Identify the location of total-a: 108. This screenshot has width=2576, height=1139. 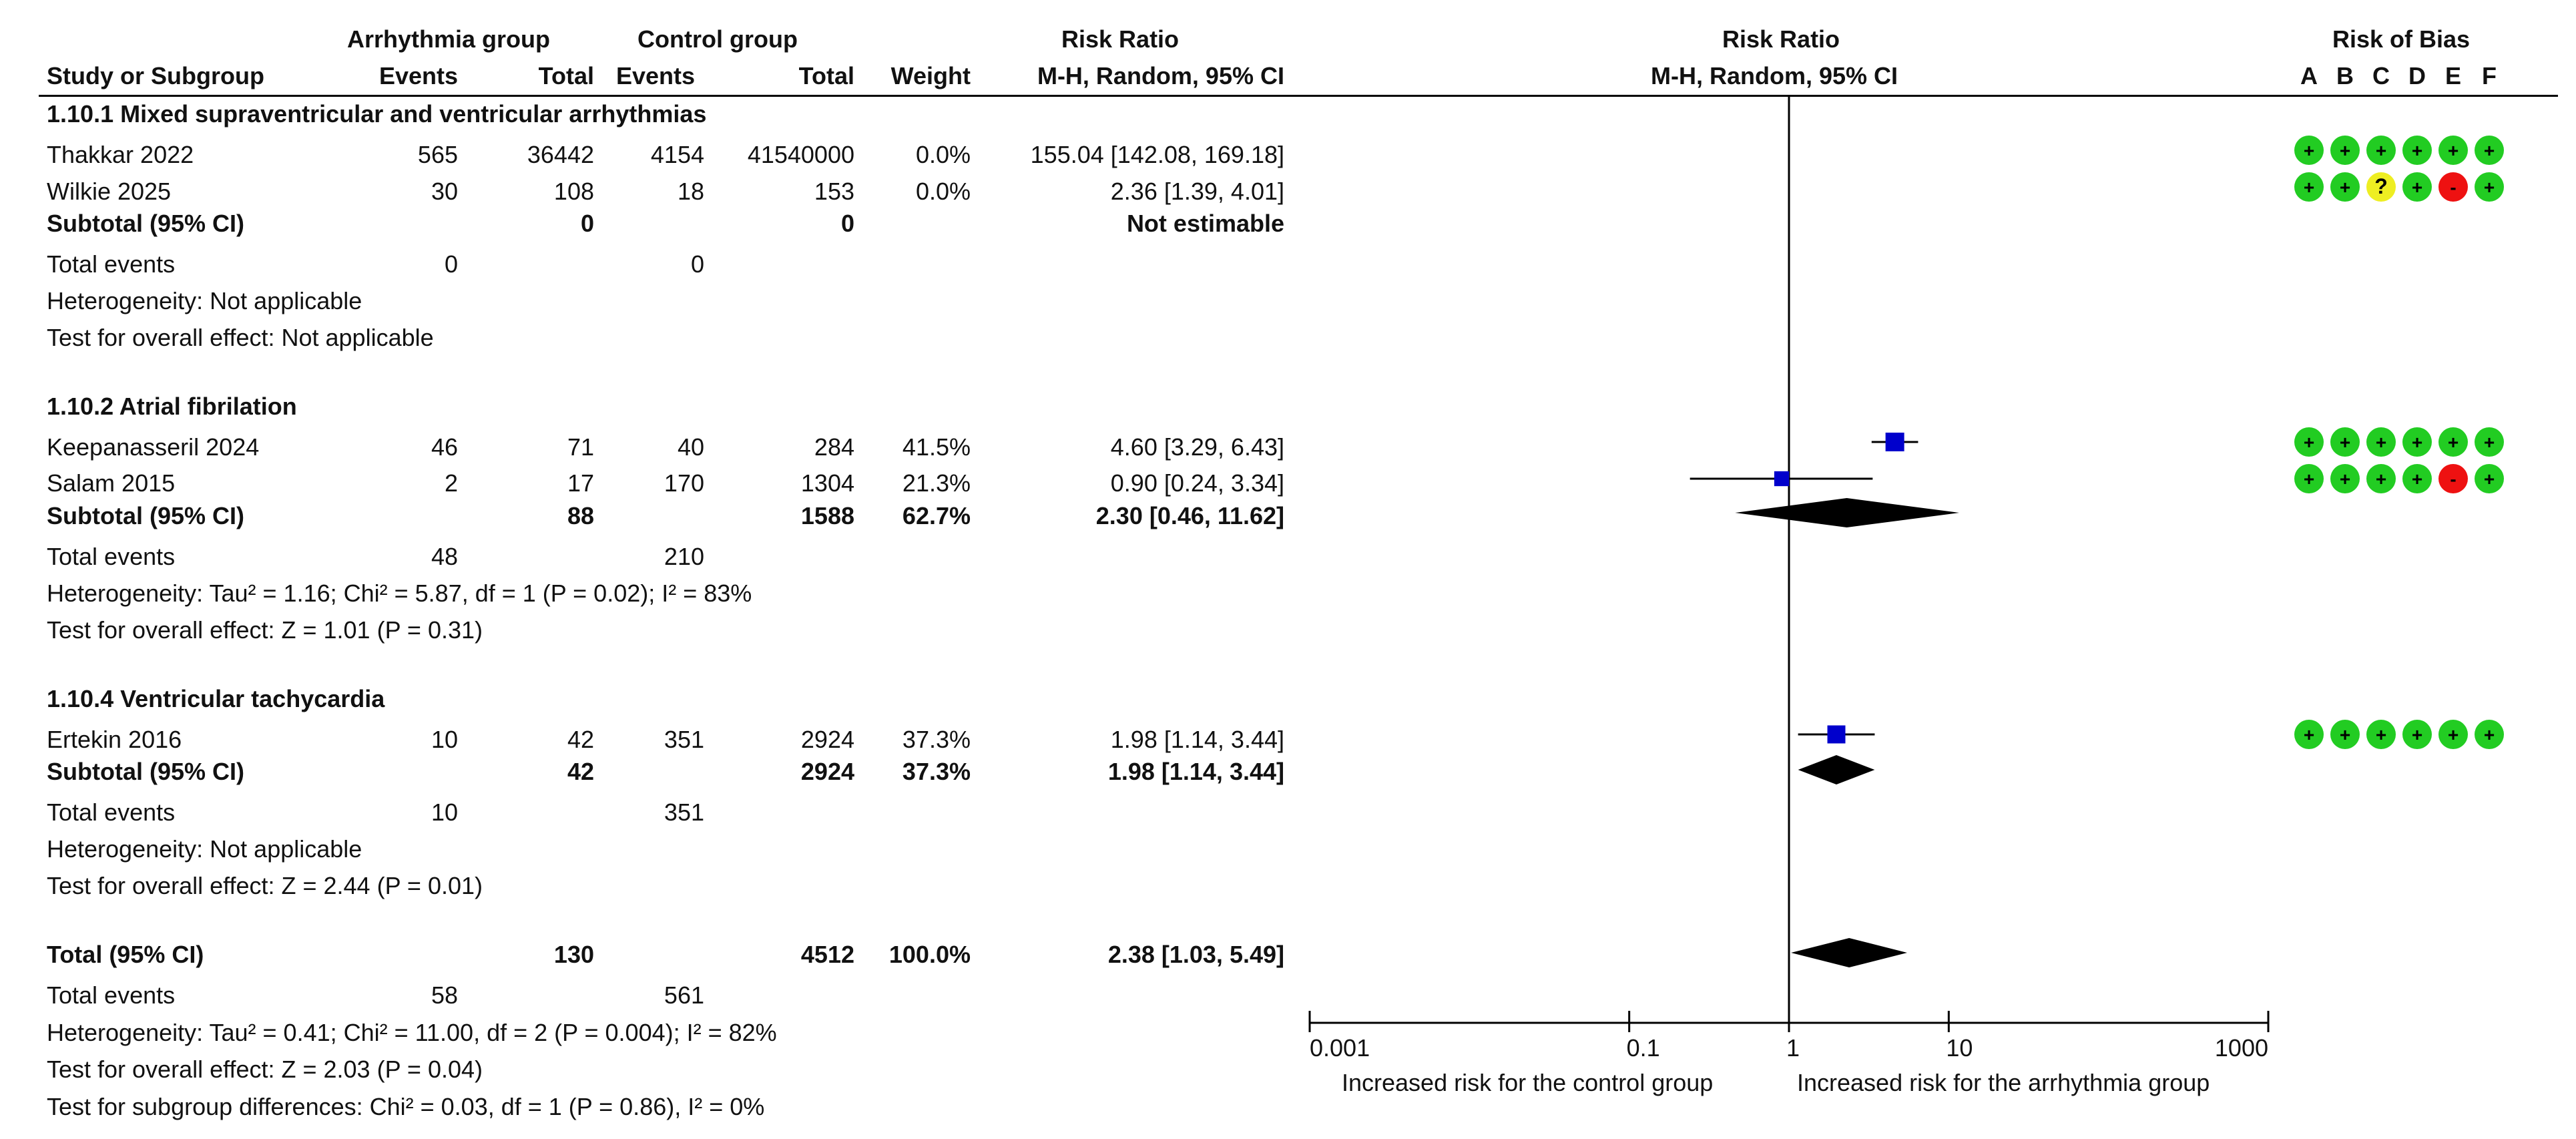
(573, 191).